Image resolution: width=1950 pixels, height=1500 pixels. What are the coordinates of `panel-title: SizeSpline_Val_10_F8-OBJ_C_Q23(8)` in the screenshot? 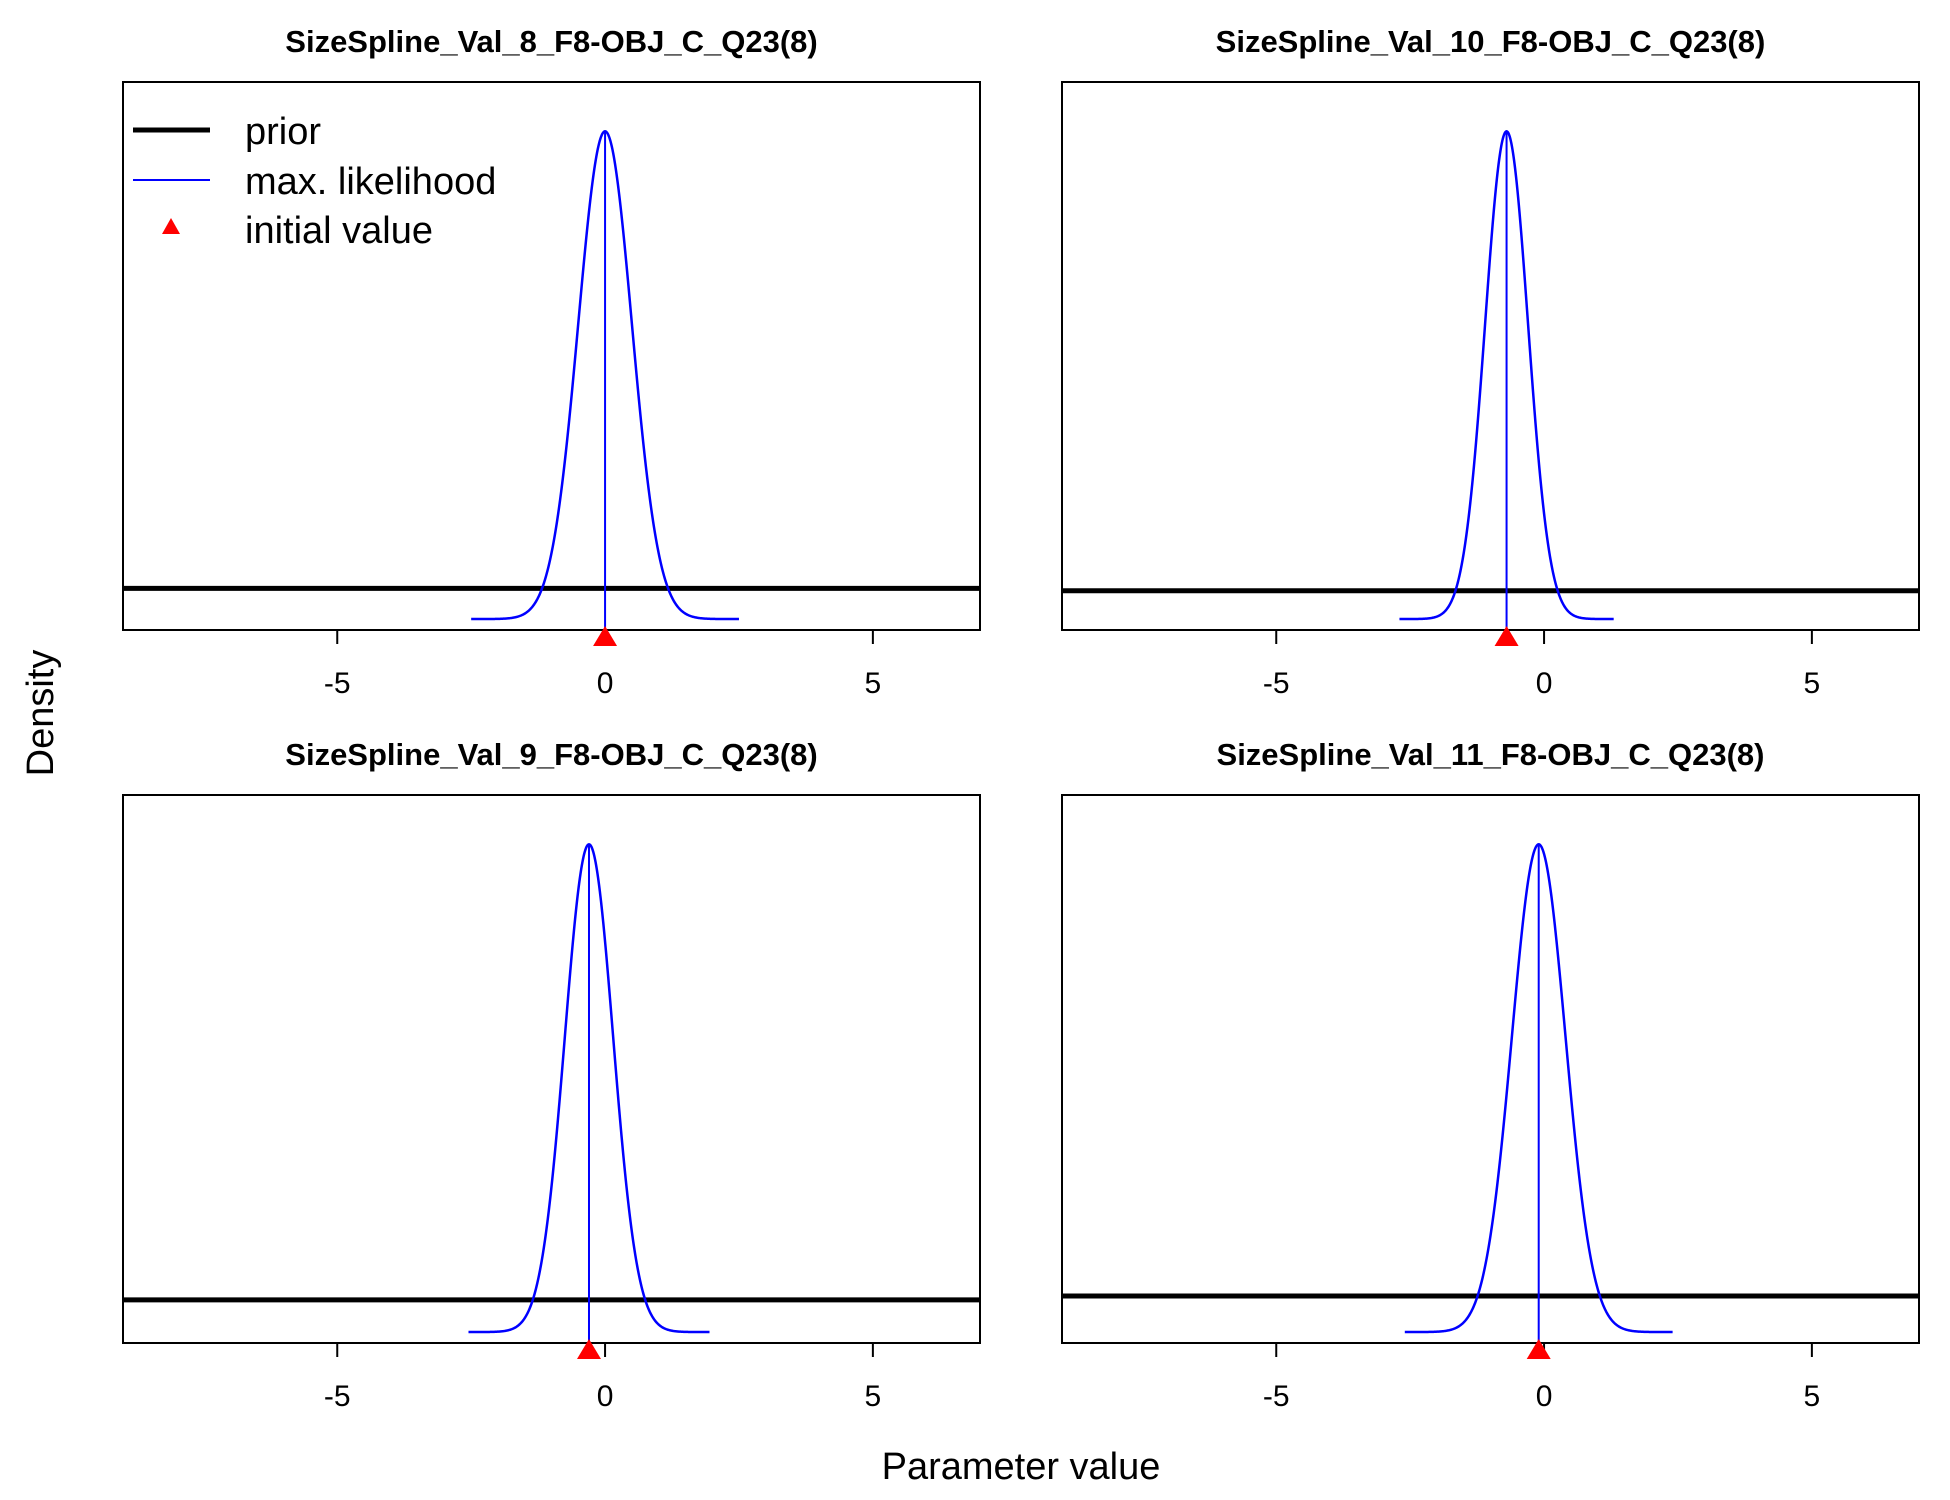 It's located at (1491, 41).